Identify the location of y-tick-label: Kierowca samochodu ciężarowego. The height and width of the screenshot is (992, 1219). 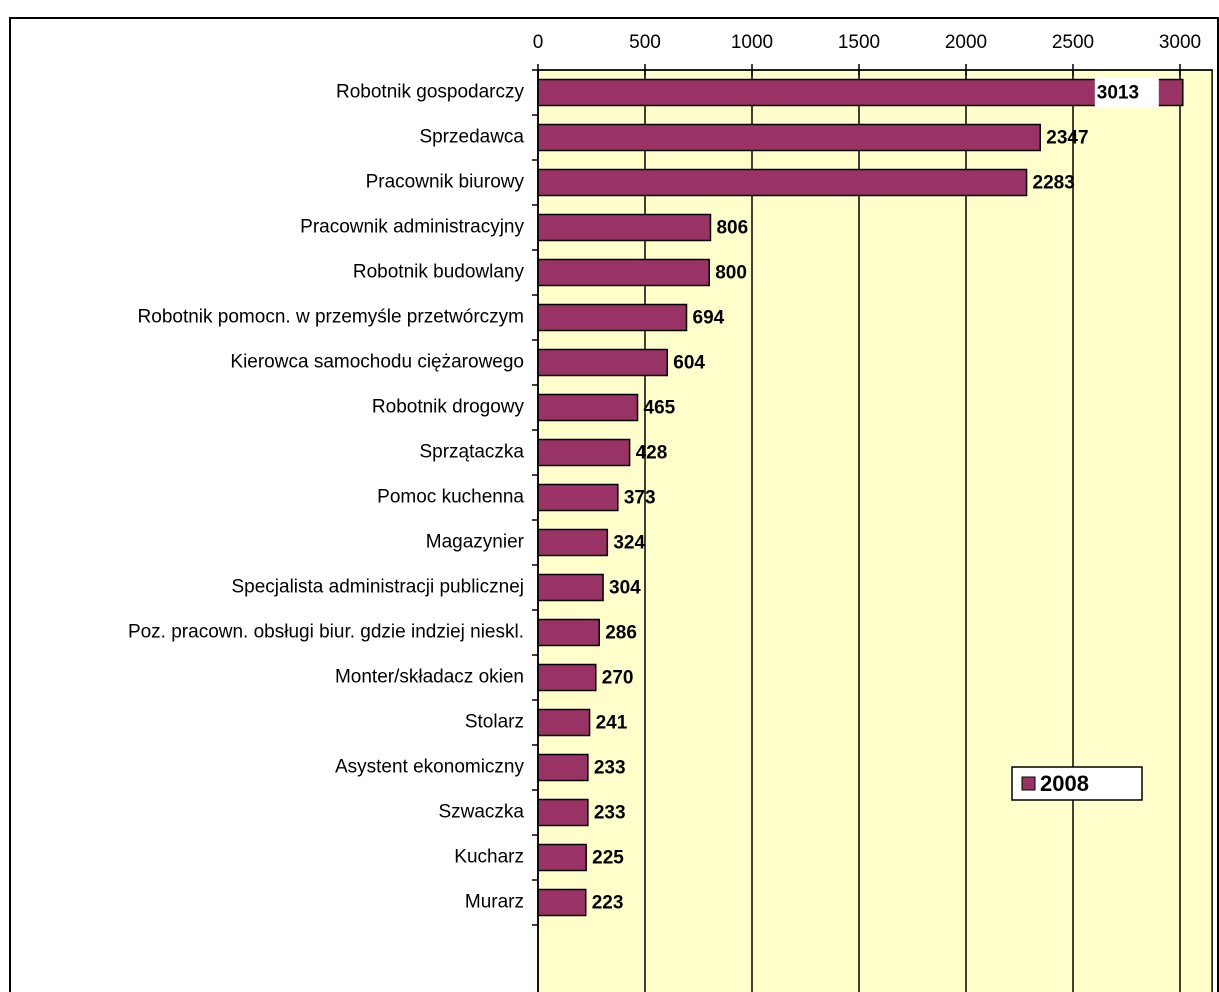
(377, 362).